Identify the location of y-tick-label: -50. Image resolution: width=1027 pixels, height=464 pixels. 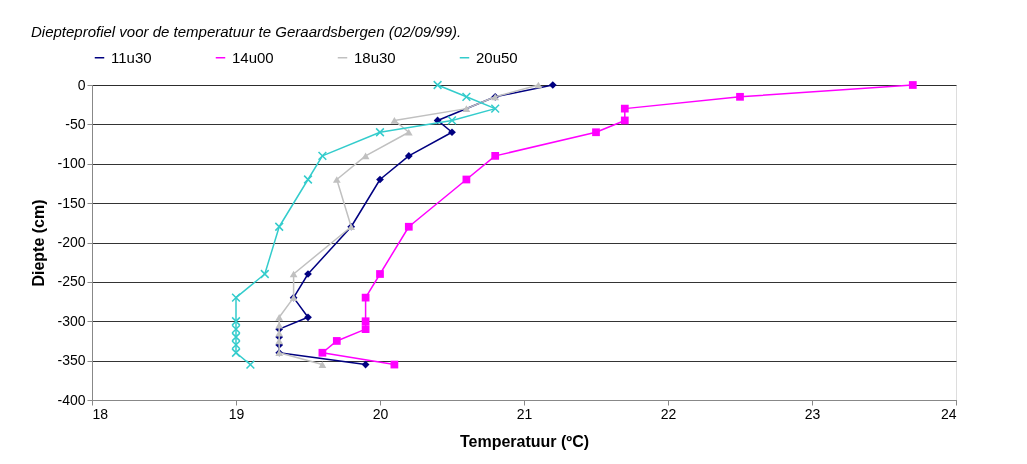
(75, 123).